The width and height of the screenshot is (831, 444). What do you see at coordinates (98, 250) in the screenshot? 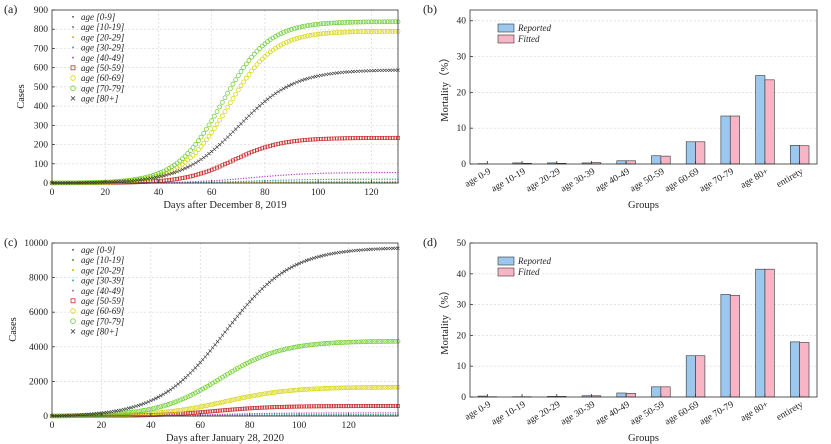
I see `legend-label: age [0-9]` at bounding box center [98, 250].